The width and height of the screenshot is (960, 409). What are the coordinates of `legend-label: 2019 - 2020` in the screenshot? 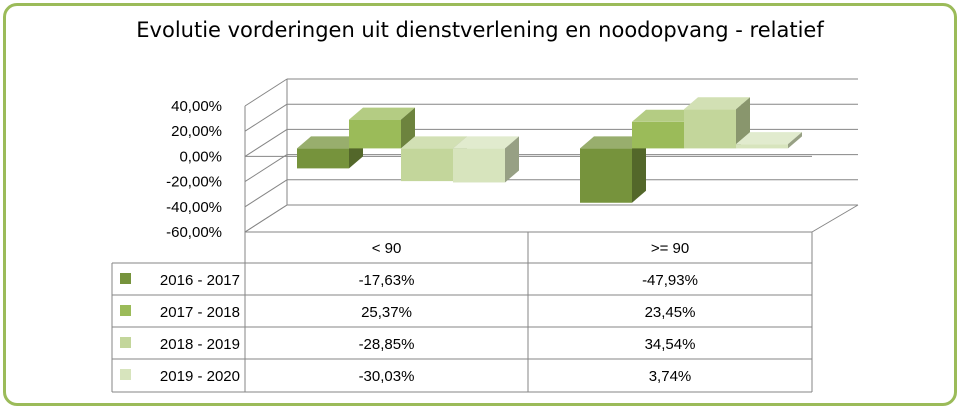 It's located at (200, 376).